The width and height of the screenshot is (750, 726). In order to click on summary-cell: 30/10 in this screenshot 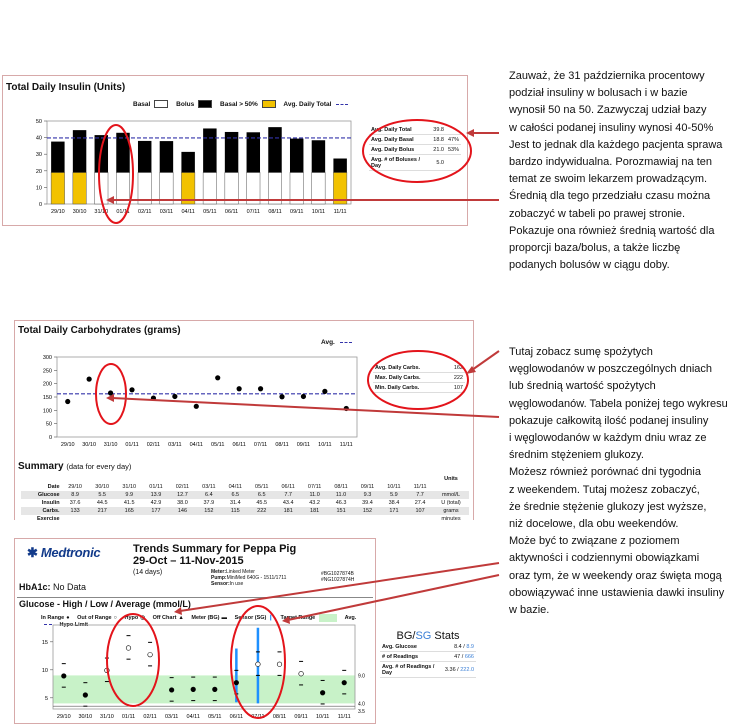, I will do `click(102, 487)`.